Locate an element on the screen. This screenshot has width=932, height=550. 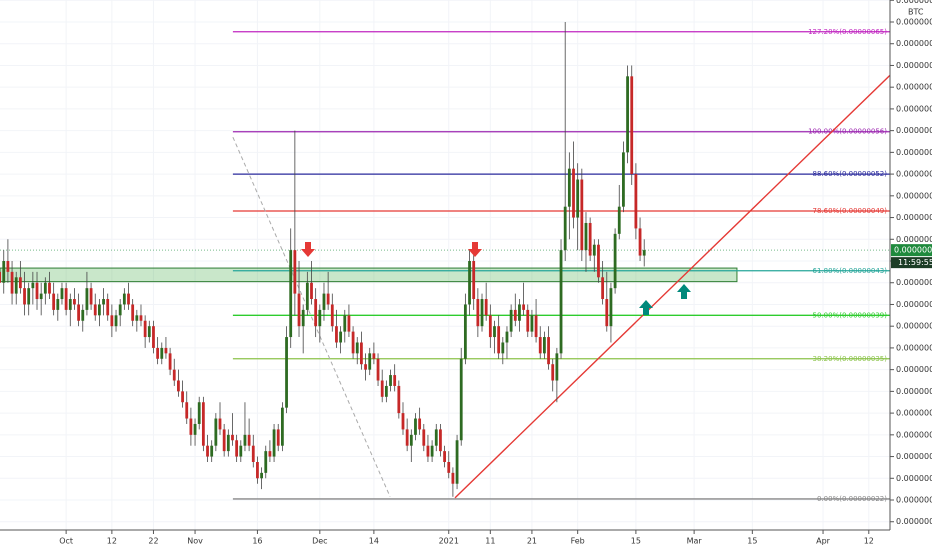
y-tick-label: 0.00000062 is located at coordinates (914, 65).